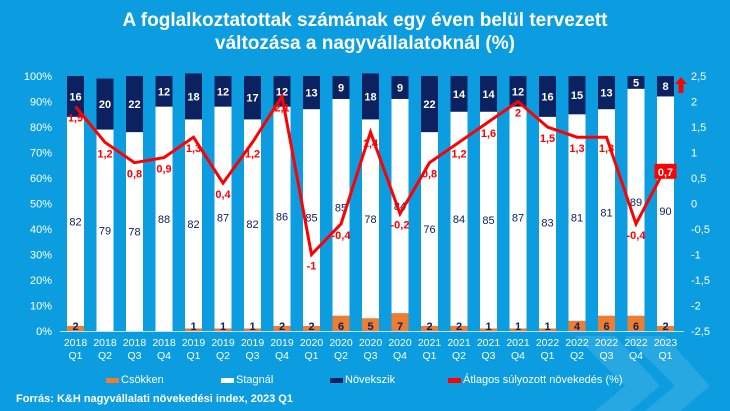 The width and height of the screenshot is (730, 411). What do you see at coordinates (142, 380) in the screenshot?
I see `legend-label: Csökken` at bounding box center [142, 380].